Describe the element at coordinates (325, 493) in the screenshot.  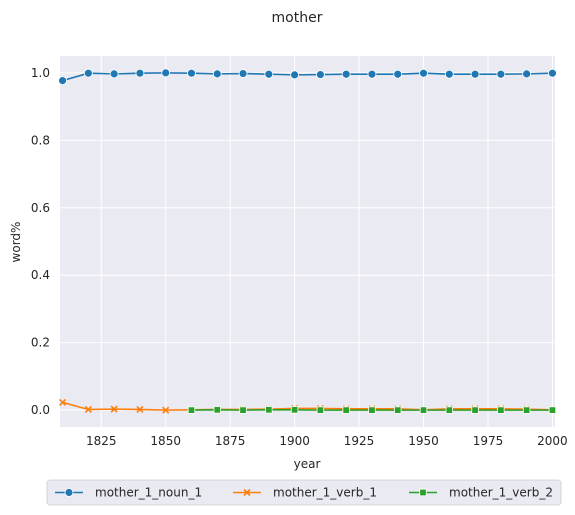
I see `legend-label: mother_1_verb_1` at that location.